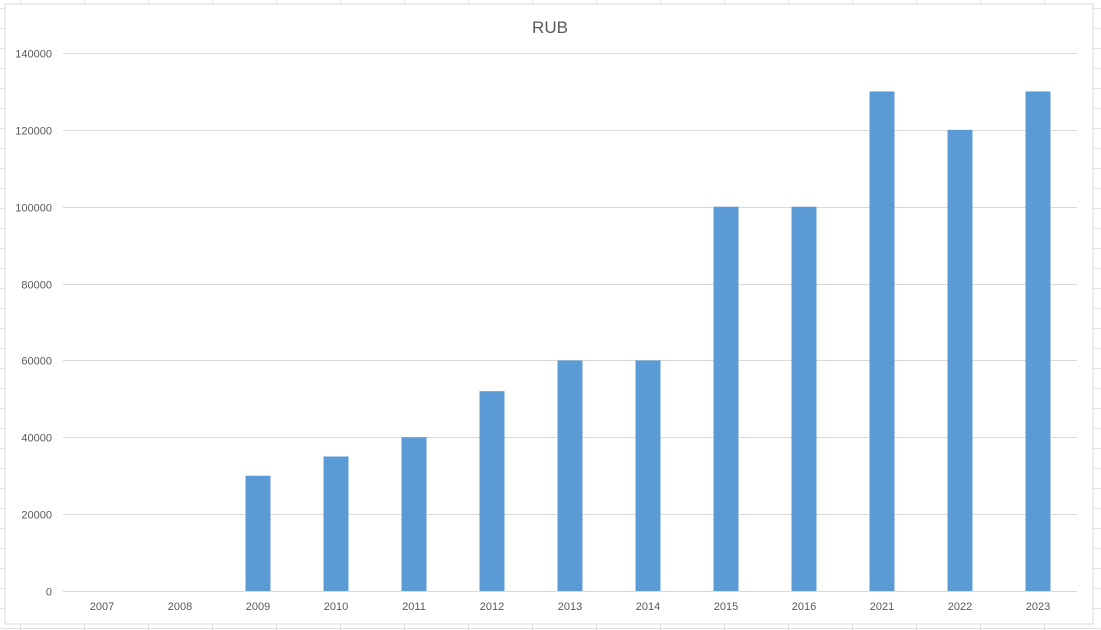  I want to click on y-tick-label: 40000, so click(36, 439).